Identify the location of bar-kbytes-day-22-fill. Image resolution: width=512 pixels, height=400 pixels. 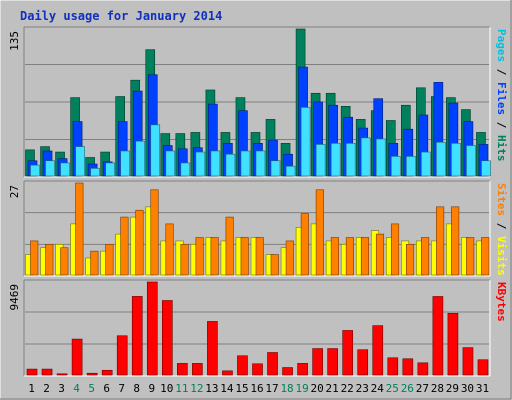
(348, 353).